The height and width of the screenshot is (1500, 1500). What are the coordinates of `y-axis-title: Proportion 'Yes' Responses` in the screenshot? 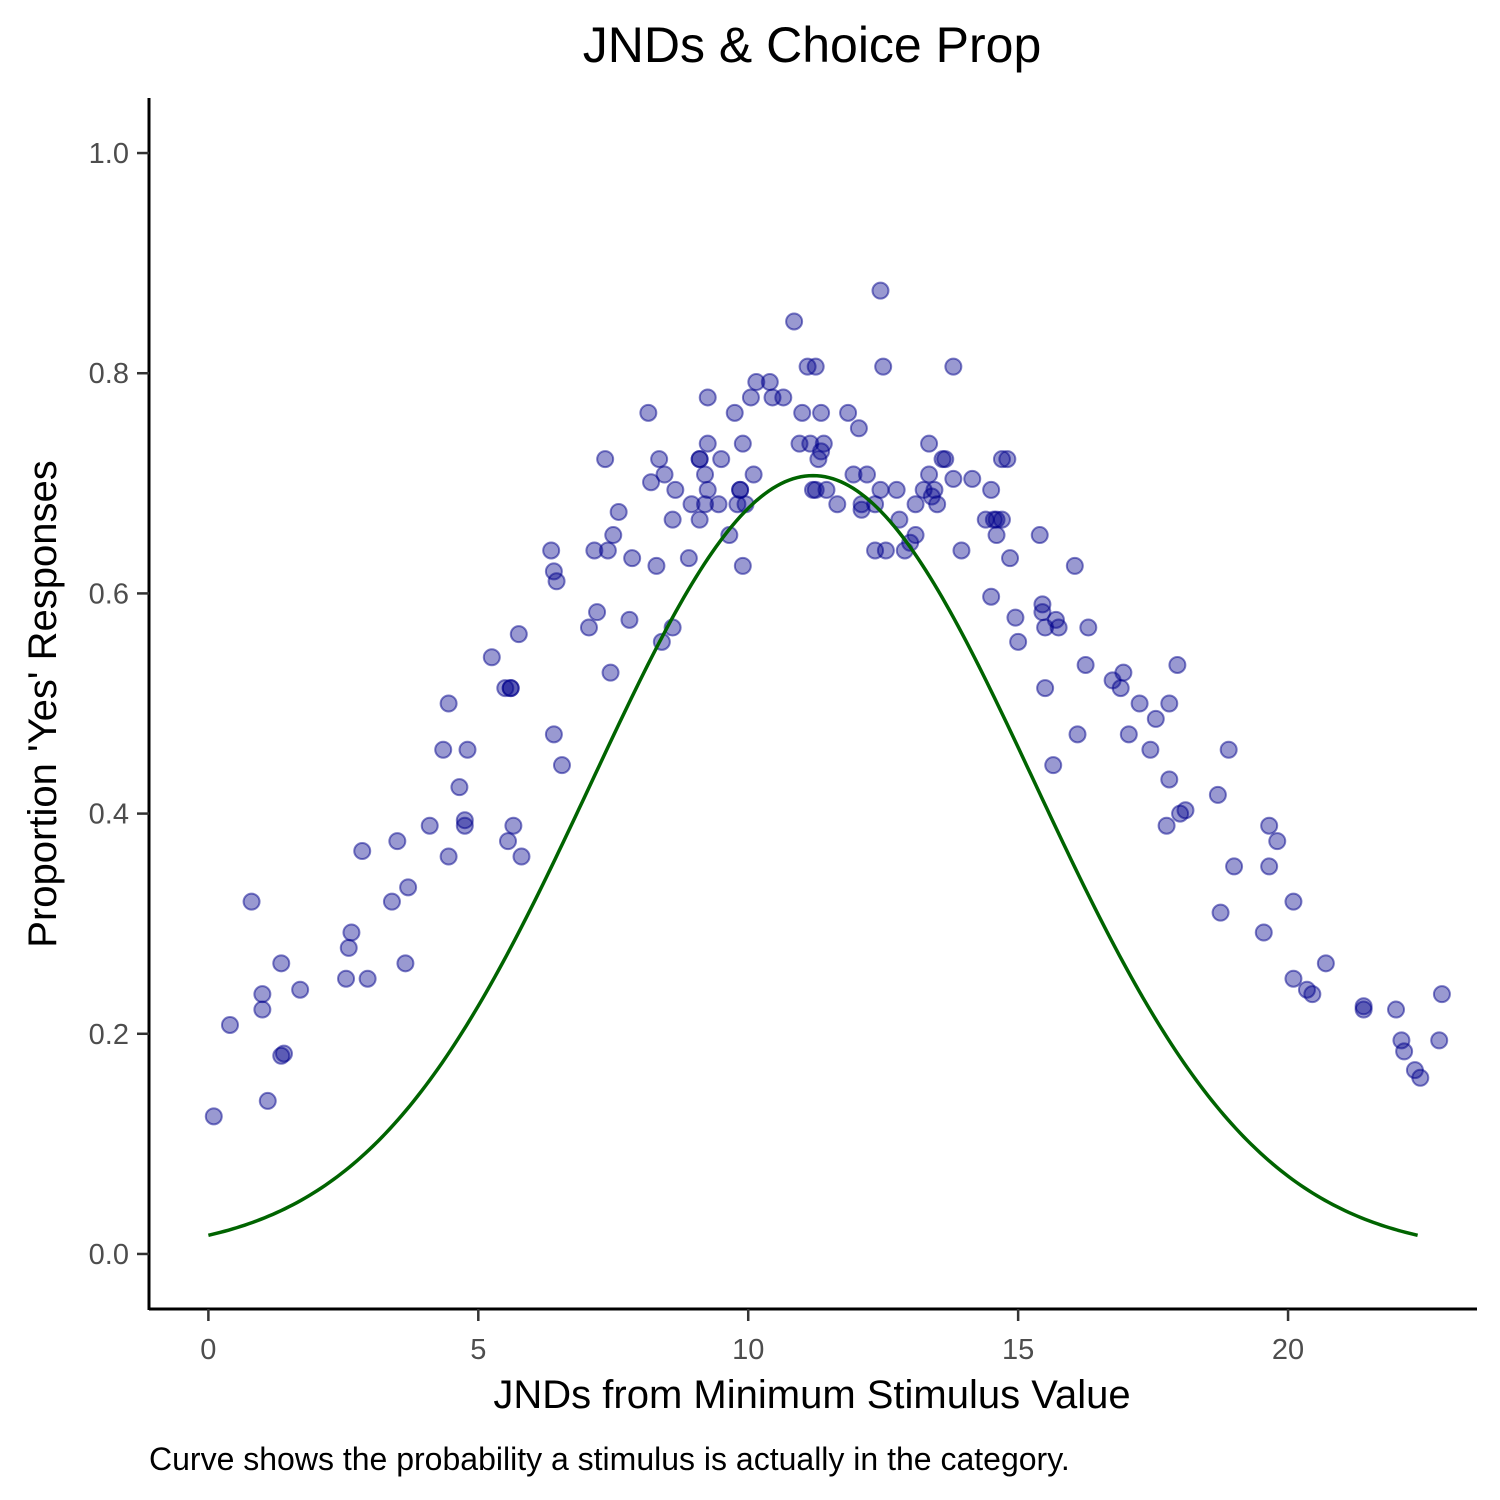 It's located at (43, 703).